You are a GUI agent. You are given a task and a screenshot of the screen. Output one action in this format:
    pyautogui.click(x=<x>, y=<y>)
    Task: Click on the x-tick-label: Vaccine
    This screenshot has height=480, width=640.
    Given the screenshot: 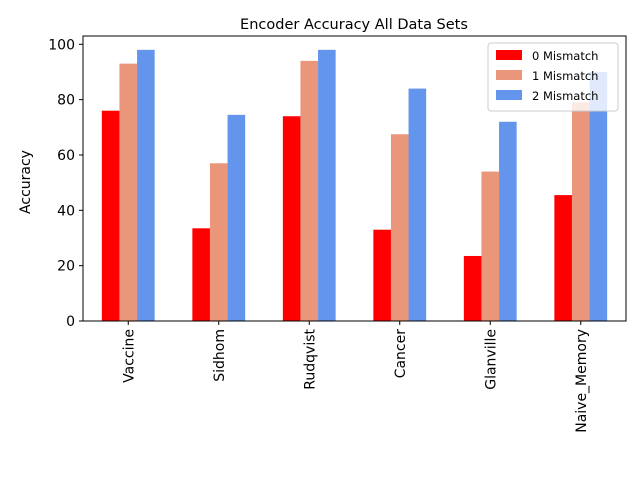 What is the action you would take?
    pyautogui.click(x=129, y=356)
    